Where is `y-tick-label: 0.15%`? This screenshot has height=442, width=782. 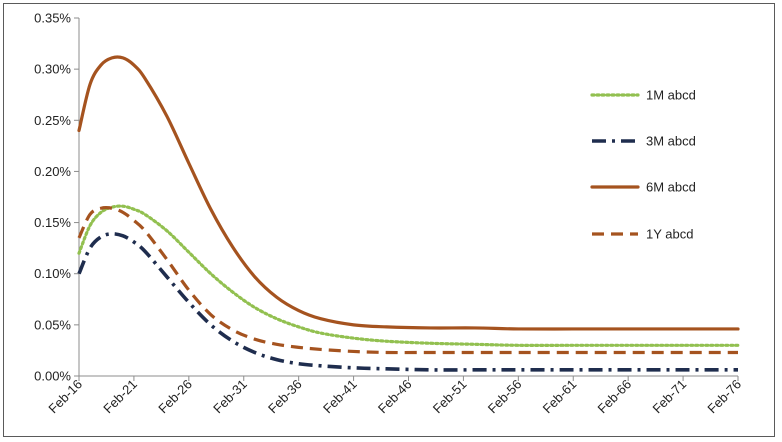
y-tick-label: 0.15% is located at coordinates (52, 222).